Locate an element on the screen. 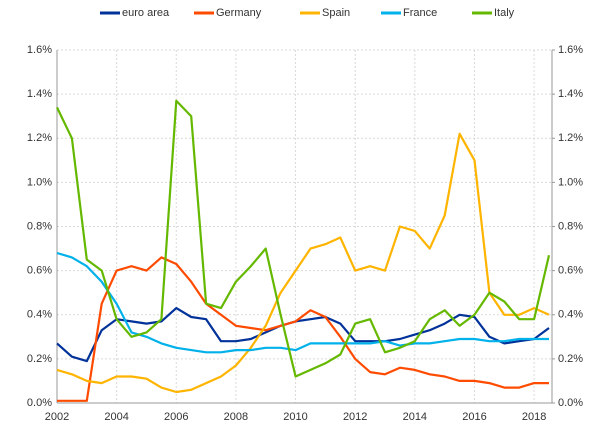  y-tick-label: 1.0% is located at coordinates (39, 182).